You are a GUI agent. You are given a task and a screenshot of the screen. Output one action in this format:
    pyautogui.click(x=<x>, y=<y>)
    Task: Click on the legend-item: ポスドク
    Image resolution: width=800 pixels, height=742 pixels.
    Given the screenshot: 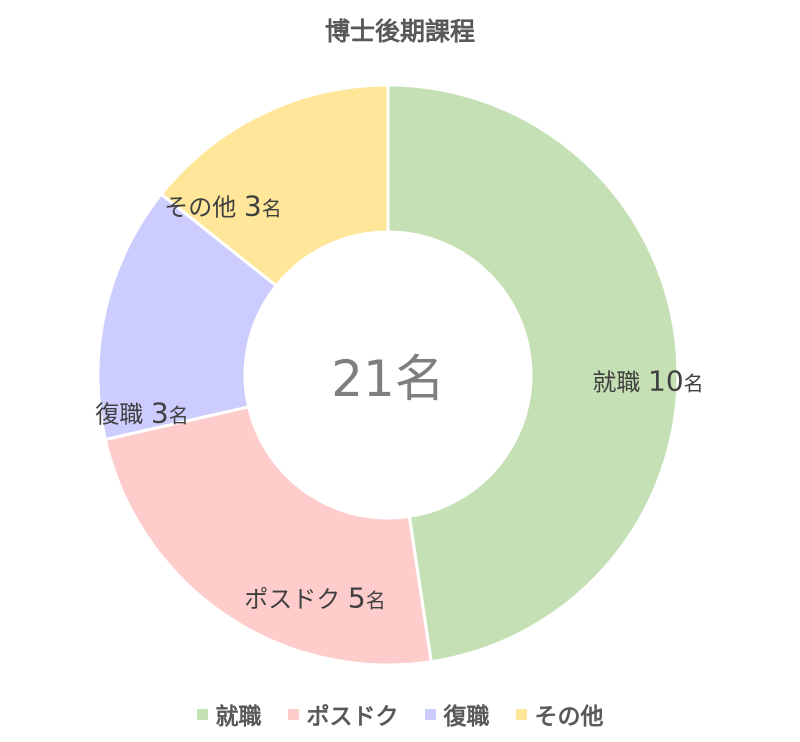 What is the action you would take?
    pyautogui.click(x=343, y=714)
    